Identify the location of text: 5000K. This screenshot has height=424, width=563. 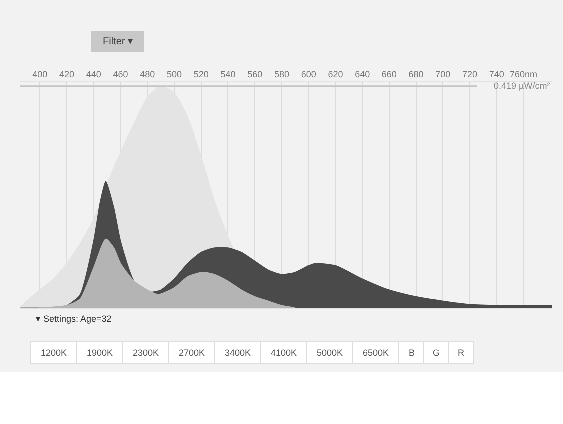
(330, 353).